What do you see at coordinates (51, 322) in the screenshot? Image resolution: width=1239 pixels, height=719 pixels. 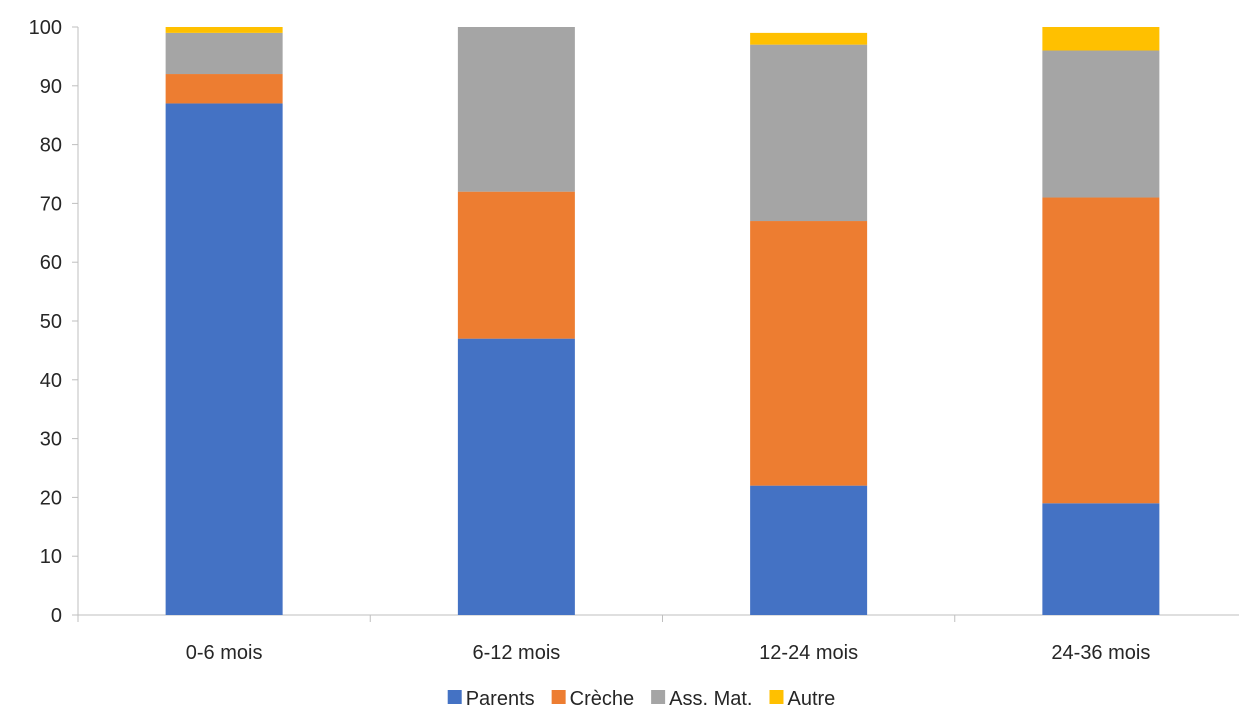 I see `y-tick-label: 50` at bounding box center [51, 322].